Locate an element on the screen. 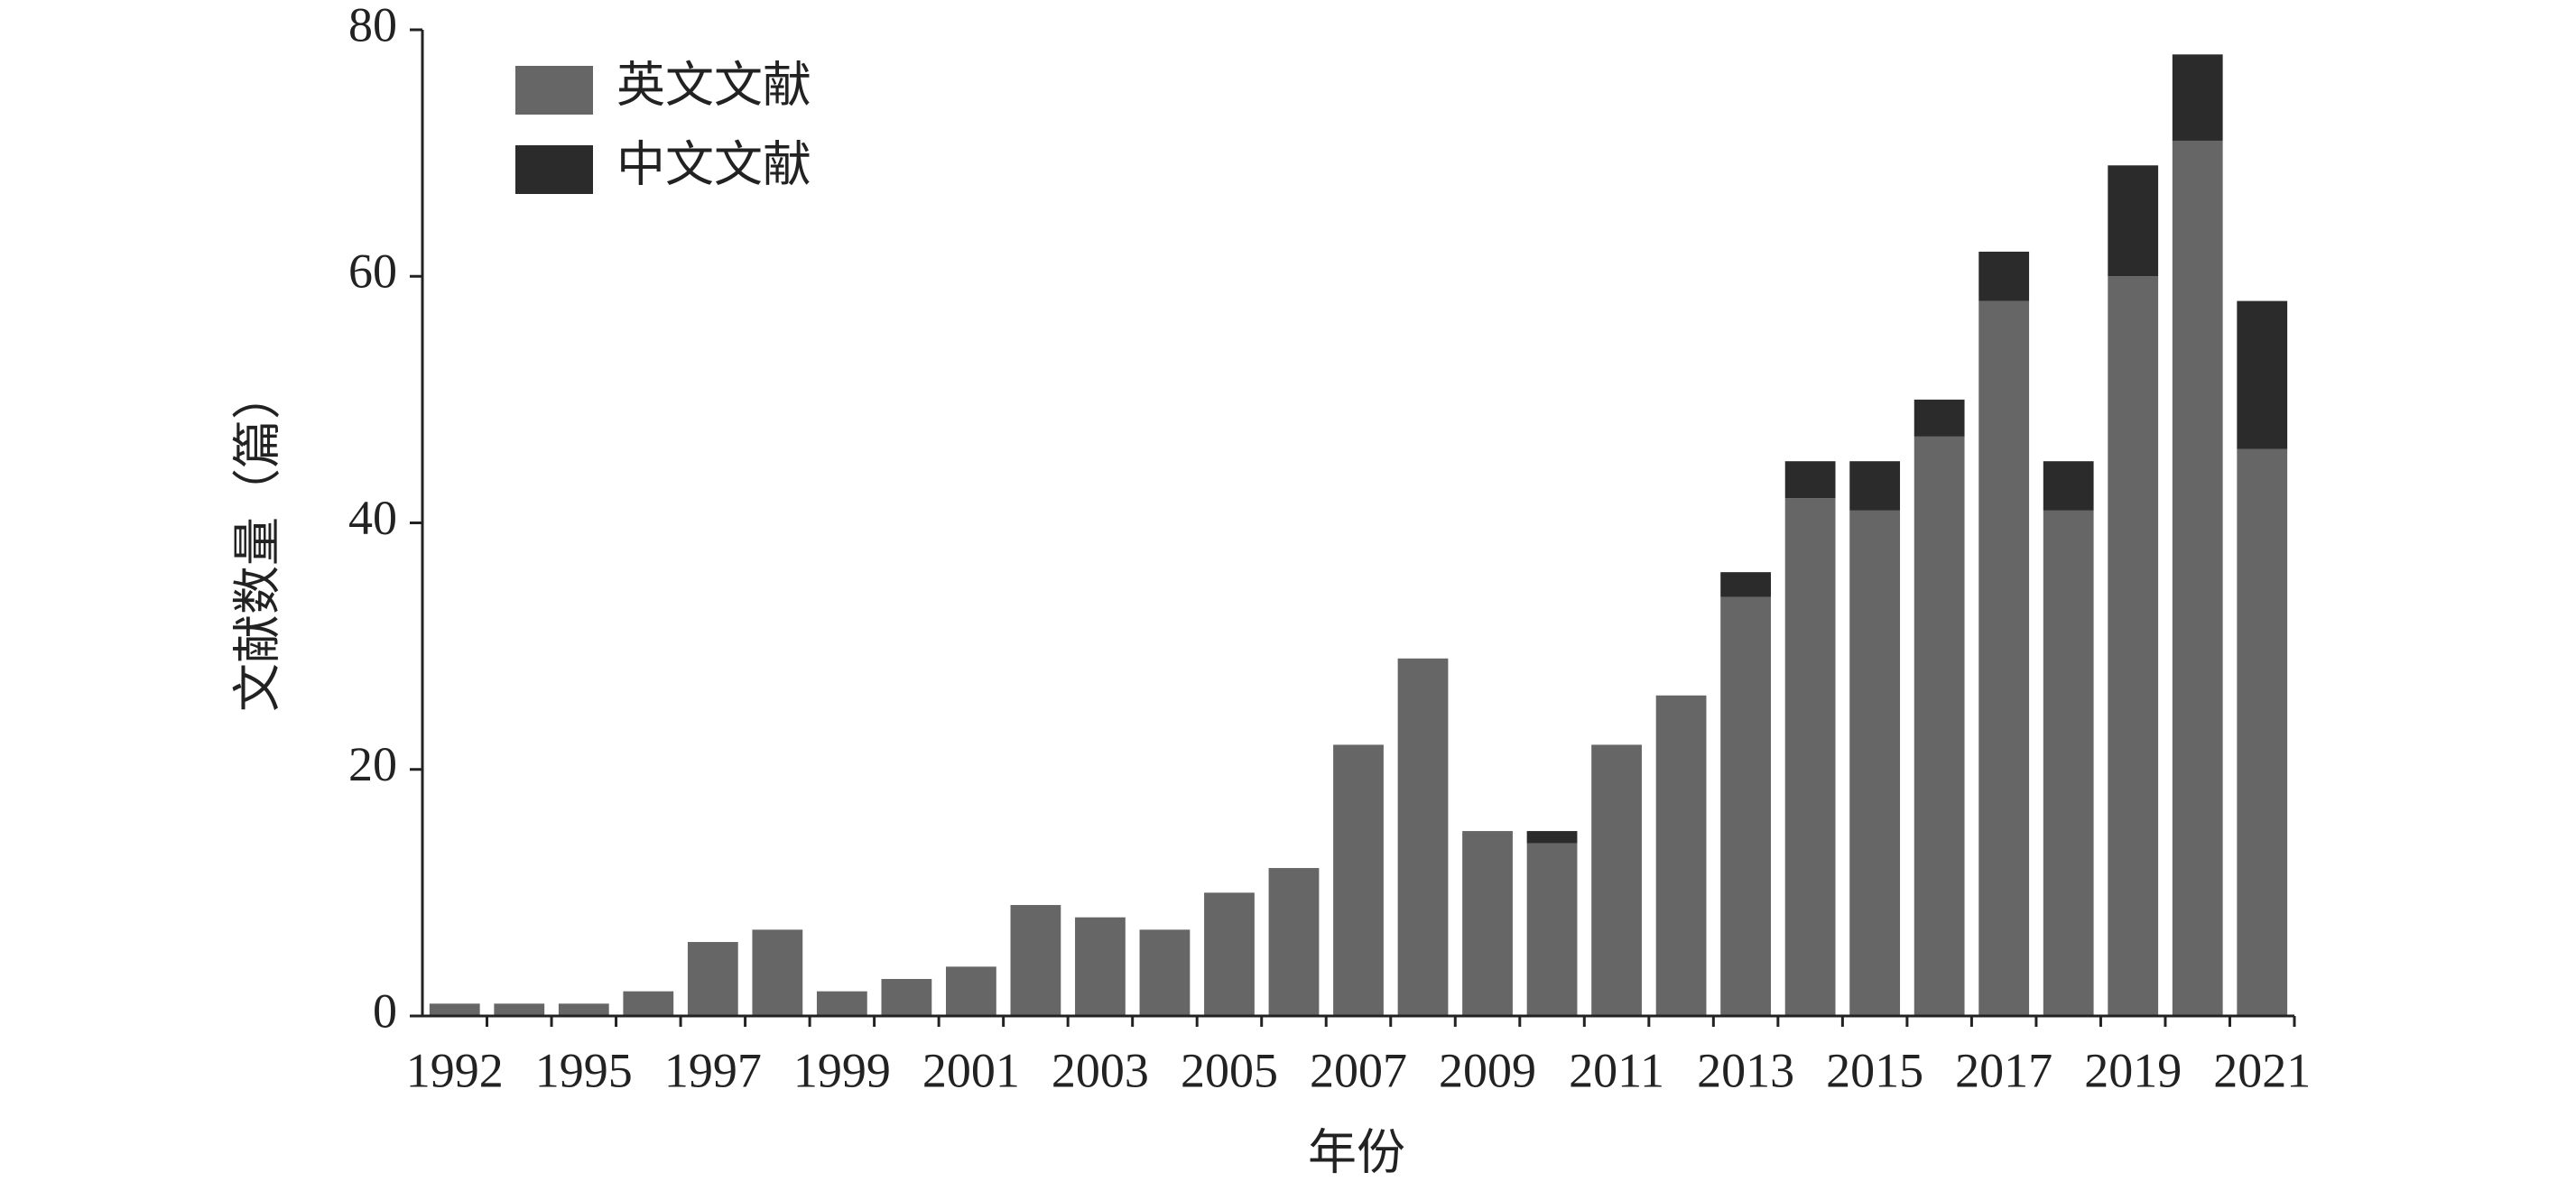 This screenshot has height=1191, width=2576. x-tick-label: 1992 is located at coordinates (455, 1070).